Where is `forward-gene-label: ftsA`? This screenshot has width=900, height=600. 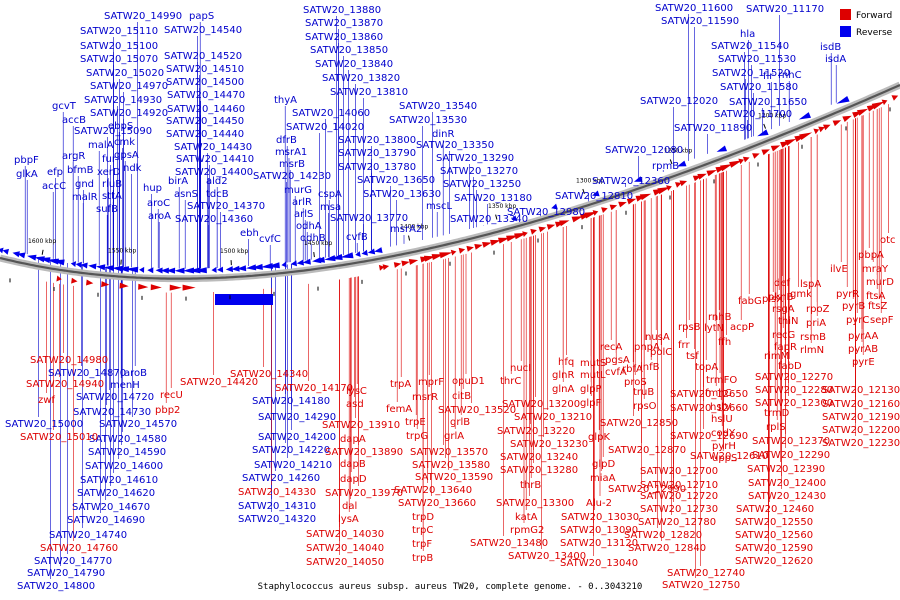 forward-gene-label: ftsA is located at coordinates (875, 296).